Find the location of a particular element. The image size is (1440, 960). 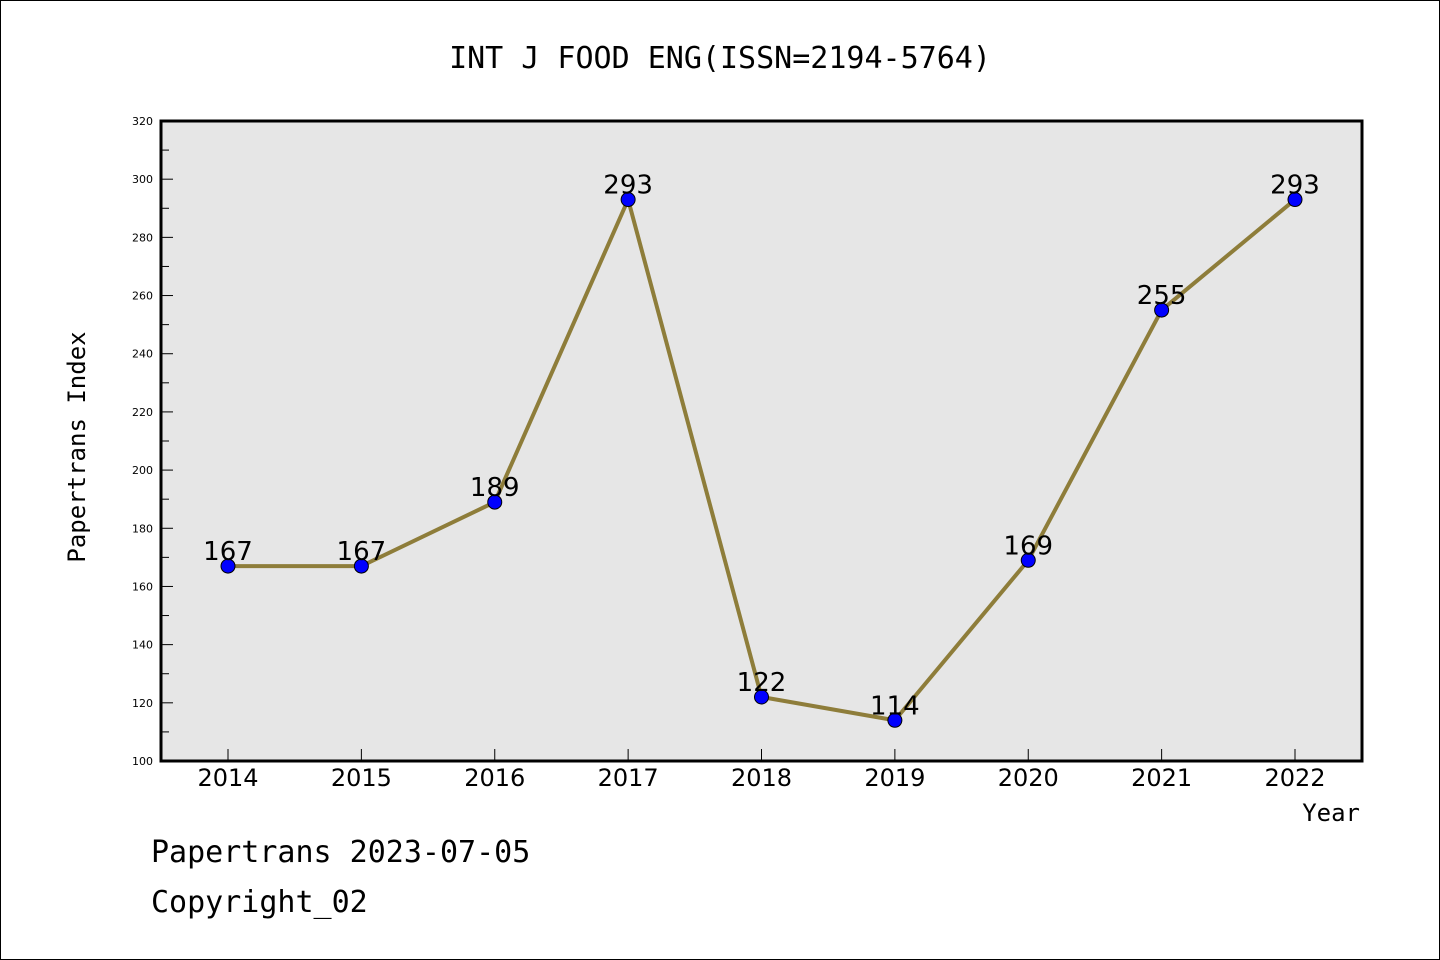

data-label: 255 is located at coordinates (1162, 296).